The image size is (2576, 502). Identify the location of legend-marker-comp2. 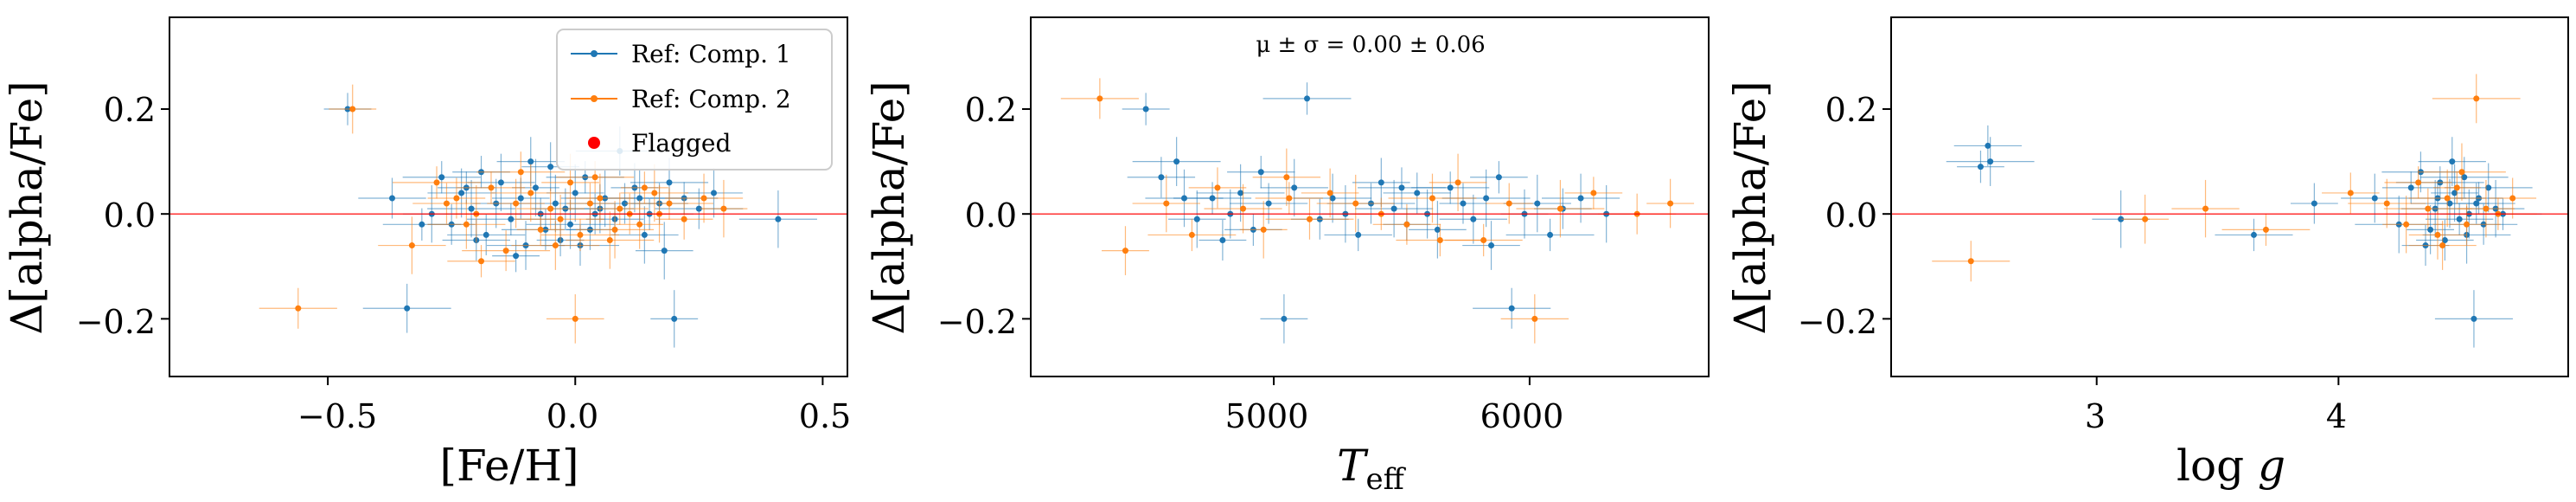
(594, 98).